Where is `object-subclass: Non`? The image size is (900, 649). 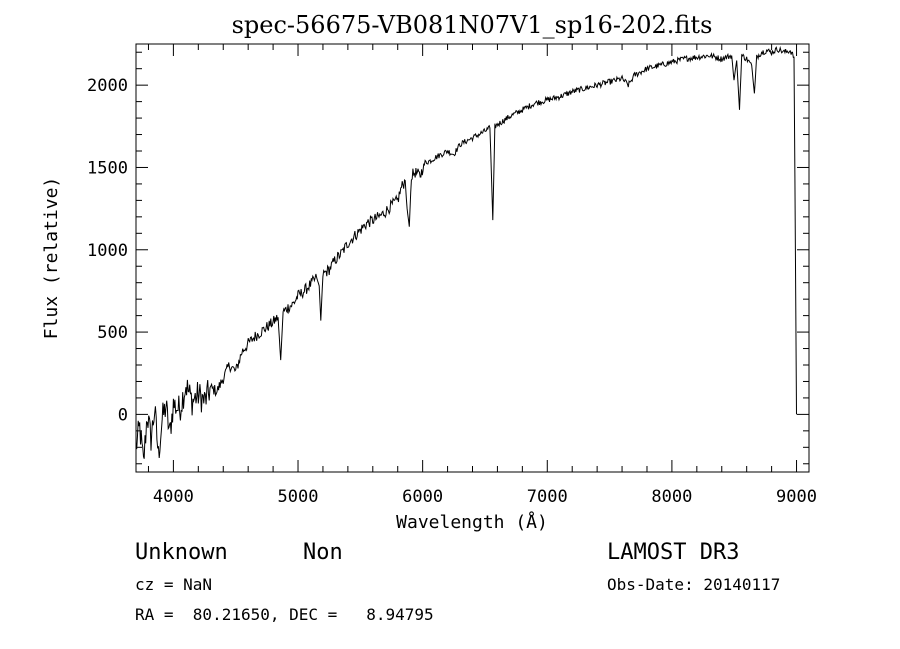
object-subclass: Non is located at coordinates (323, 552).